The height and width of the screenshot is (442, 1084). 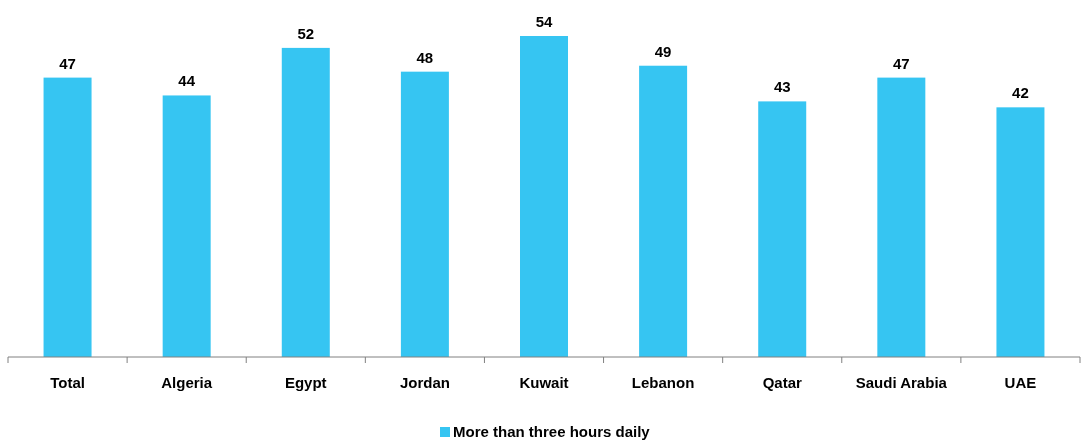 I want to click on x-tick-label: Egypt, so click(x=305, y=382).